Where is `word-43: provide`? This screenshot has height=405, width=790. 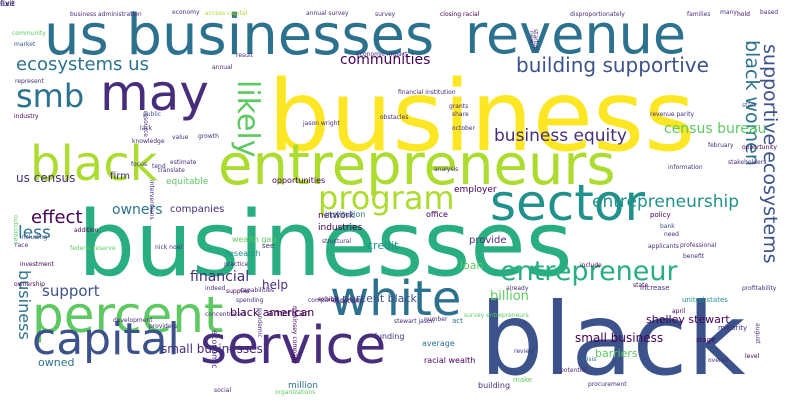
word-43: provide is located at coordinates (488, 240).